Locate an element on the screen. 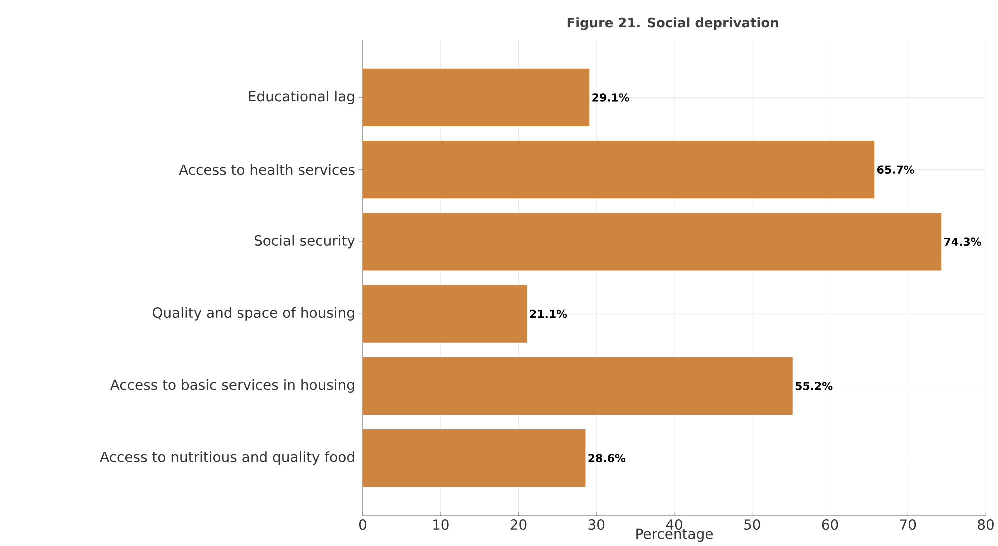 The image size is (998, 546). y-tick-label: Access to basic services in housing is located at coordinates (232, 386).